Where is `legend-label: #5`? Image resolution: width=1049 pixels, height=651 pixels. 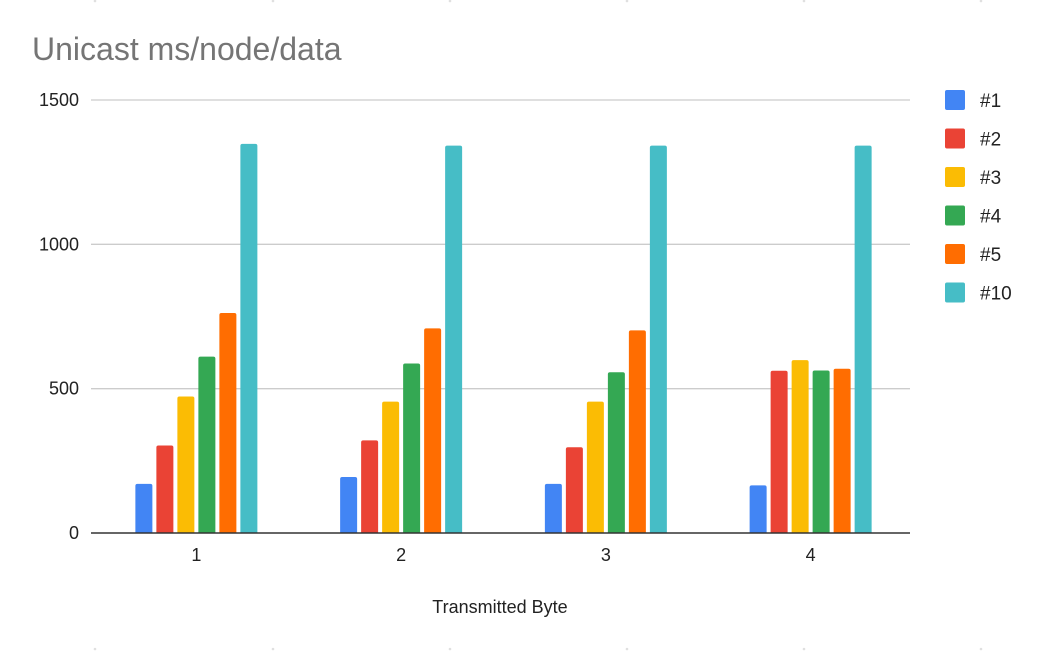
legend-label: #5 is located at coordinates (990, 255).